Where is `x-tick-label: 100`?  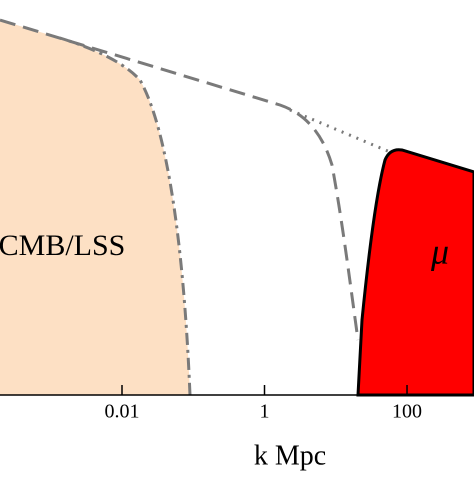 x-tick-label: 100 is located at coordinates (407, 412).